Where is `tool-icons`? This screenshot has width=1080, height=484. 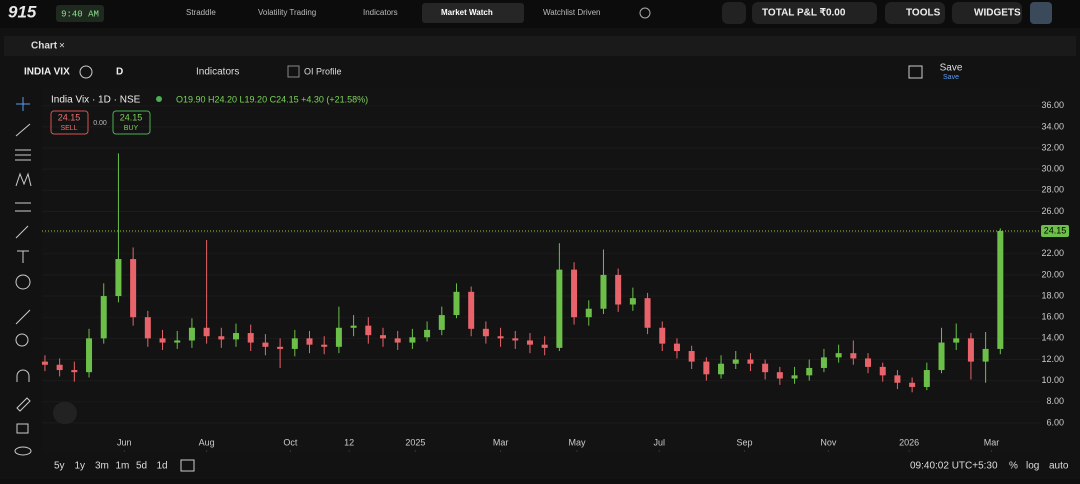 tool-icons is located at coordinates (23, 276).